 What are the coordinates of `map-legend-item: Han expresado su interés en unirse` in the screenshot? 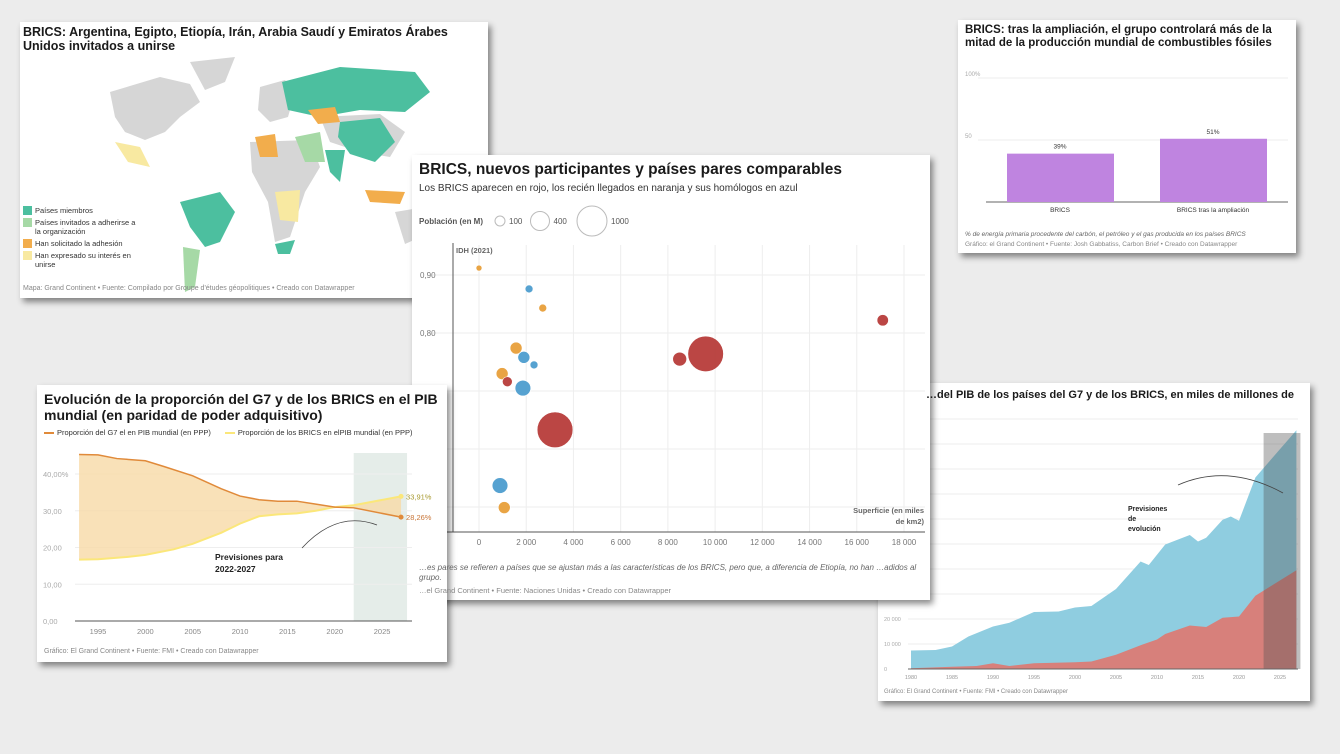 It's located at (82, 260).